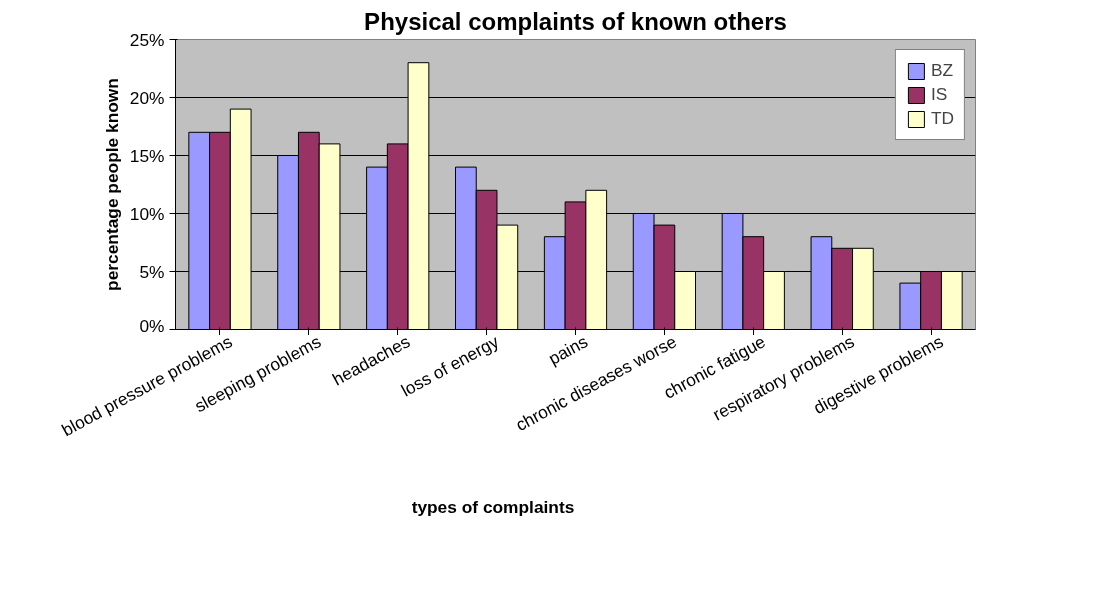  Describe the element at coordinates (575, 21) in the screenshot. I see `chart-title: Physical complaints of known others` at that location.